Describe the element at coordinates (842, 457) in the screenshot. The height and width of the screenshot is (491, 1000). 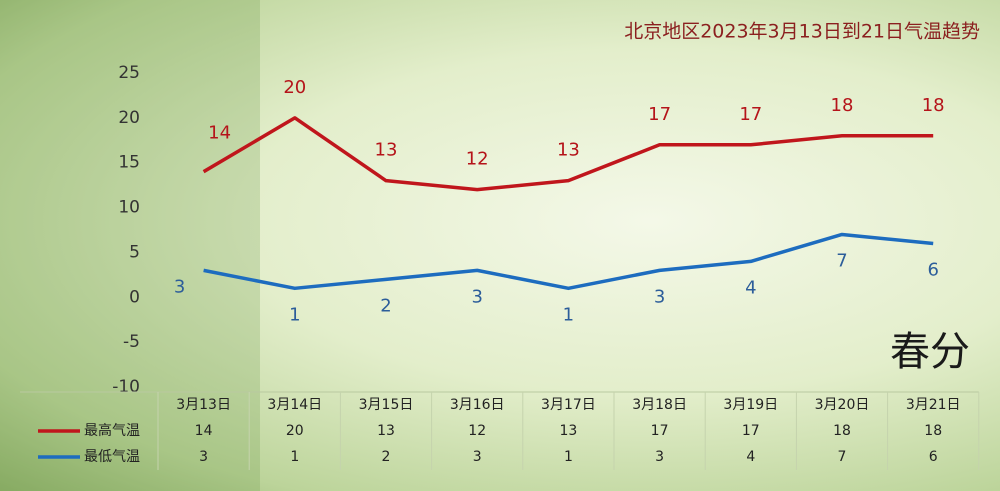
I see `table-cell: 7` at that location.